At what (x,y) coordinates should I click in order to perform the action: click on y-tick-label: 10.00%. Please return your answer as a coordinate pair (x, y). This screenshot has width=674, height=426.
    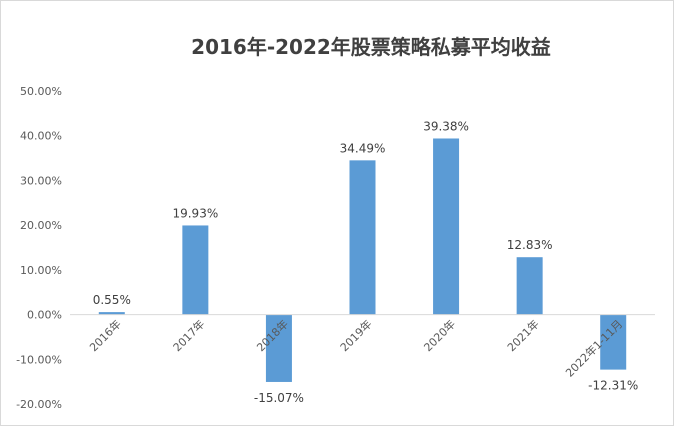
    Looking at the image, I should click on (41, 270).